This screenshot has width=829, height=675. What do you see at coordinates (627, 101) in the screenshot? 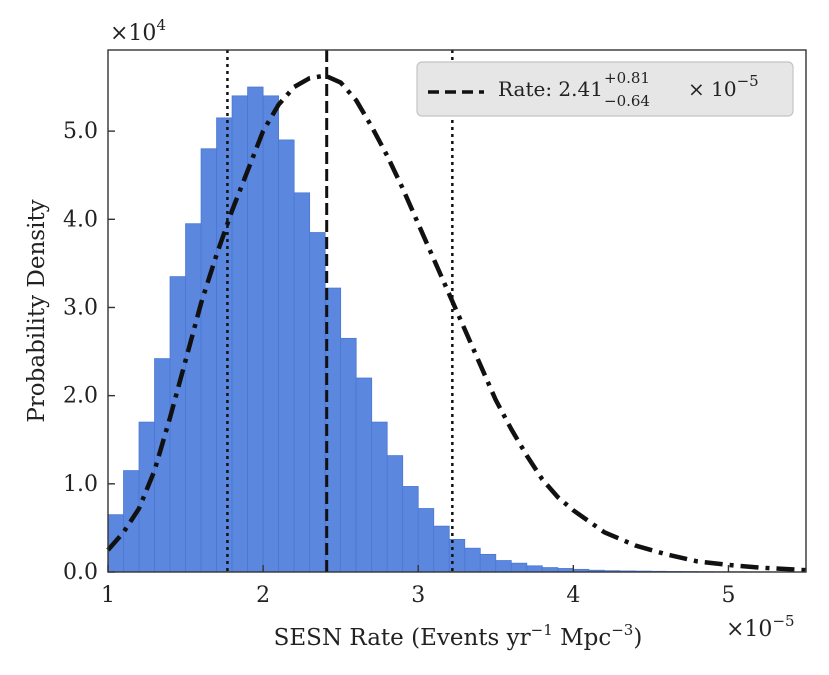
I see `legend-lower-error: −0.64` at bounding box center [627, 101].